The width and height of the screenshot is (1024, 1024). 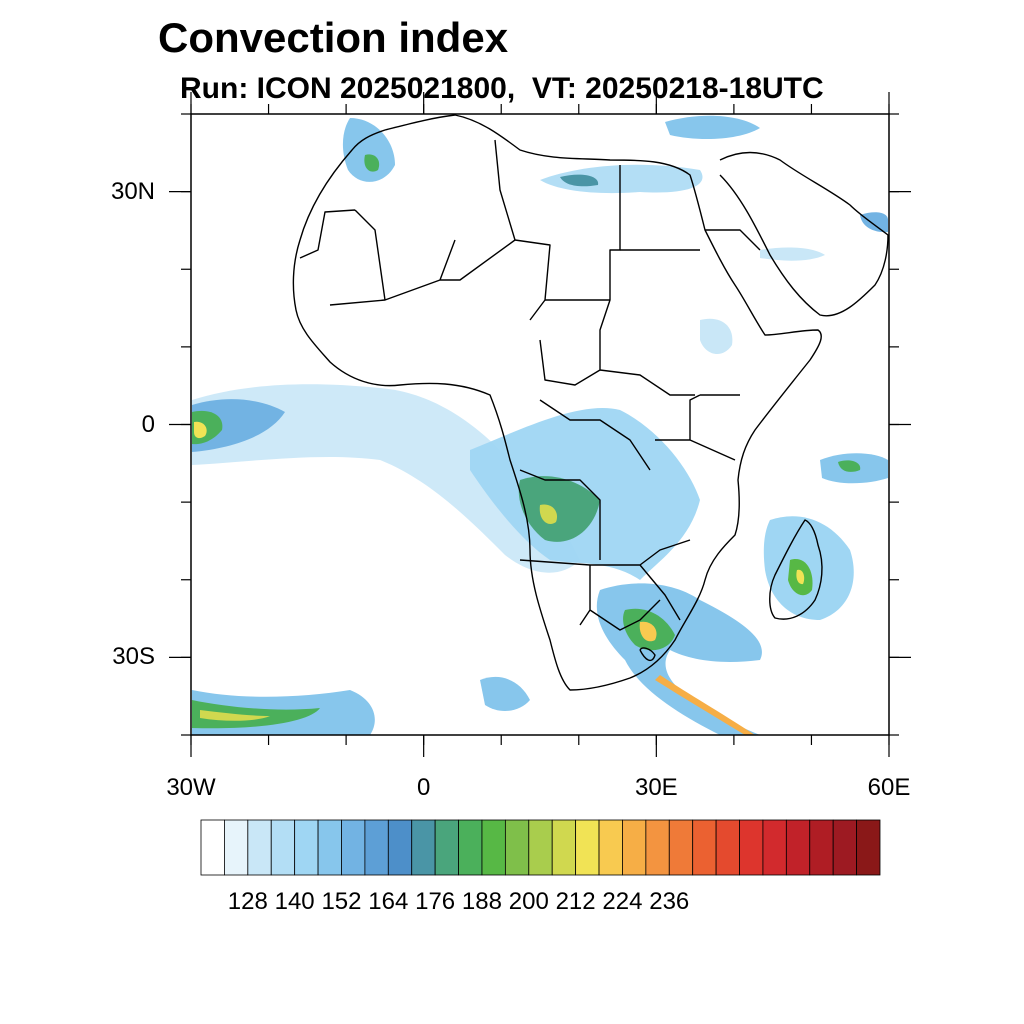 What do you see at coordinates (792, 254) in the screenshot?
I see `field-arabia` at bounding box center [792, 254].